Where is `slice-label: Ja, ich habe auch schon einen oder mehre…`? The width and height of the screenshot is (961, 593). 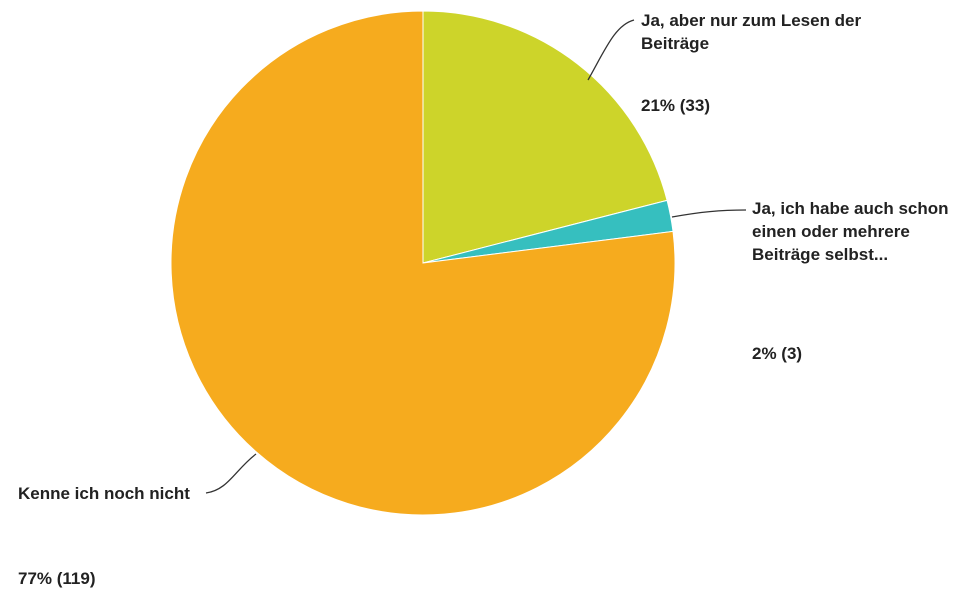 slice-label: Ja, ich habe auch schon einen oder mehre… is located at coordinates (850, 231).